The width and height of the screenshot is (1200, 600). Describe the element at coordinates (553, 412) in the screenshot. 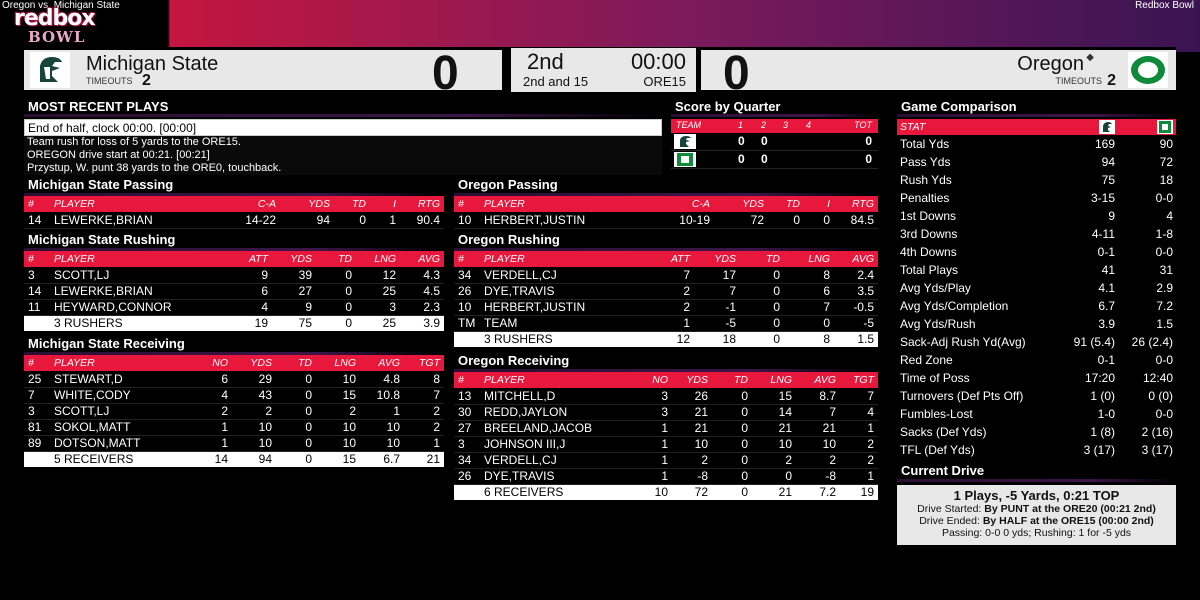

I see `table-cell: REDD,JAYLON` at that location.